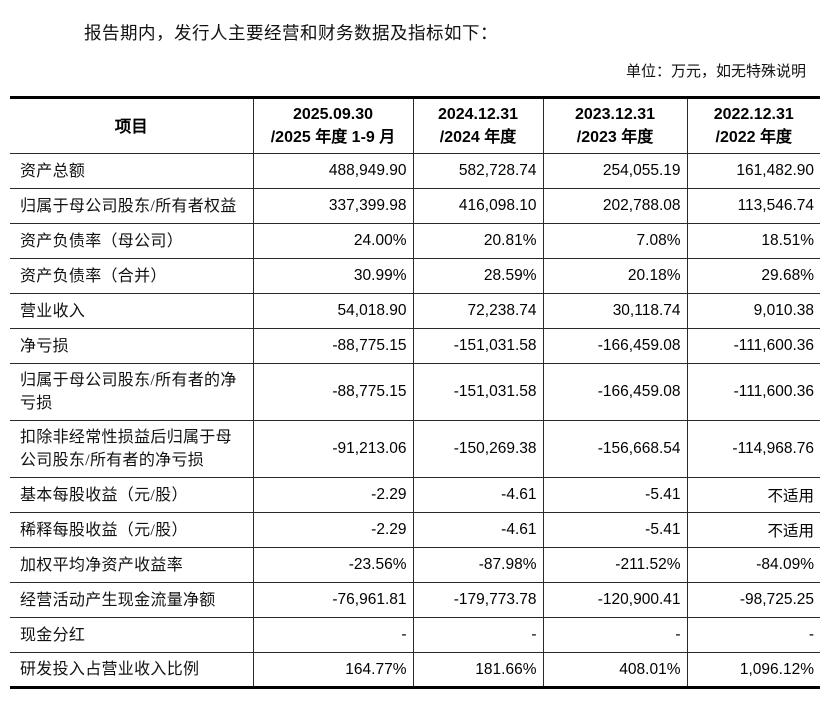  What do you see at coordinates (333, 114) in the screenshot?
I see `period-date: 2025.09.30` at bounding box center [333, 114].